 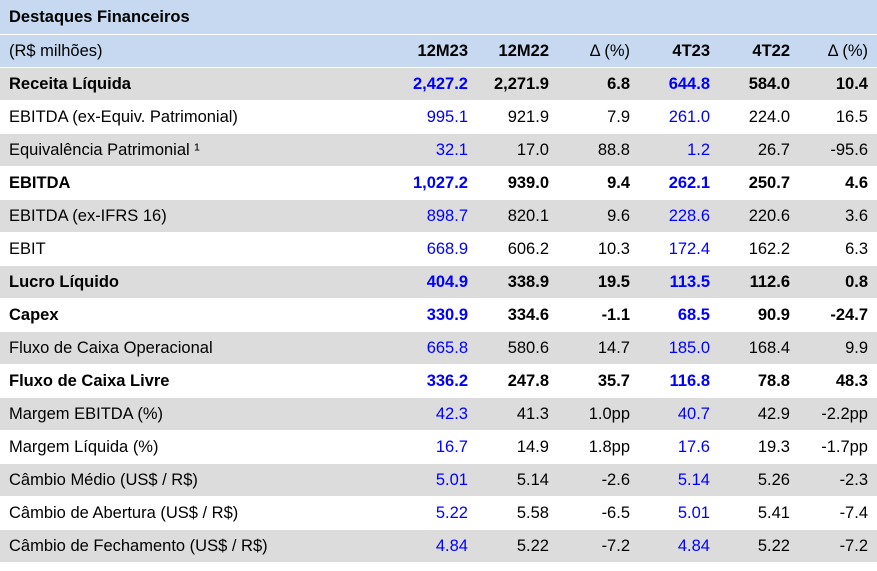 I want to click on value-4t22: 5.22, so click(x=773, y=545).